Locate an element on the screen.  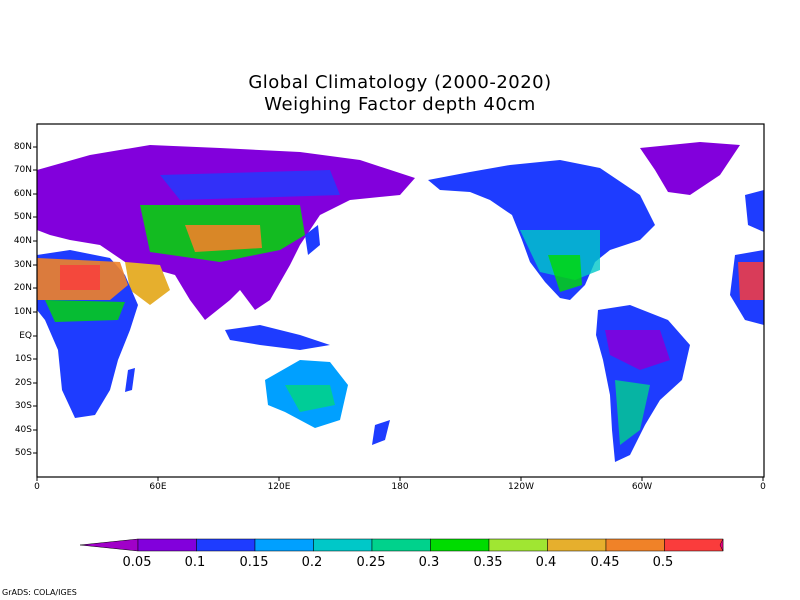
lat-label: 50S is located at coordinates (23, 453).